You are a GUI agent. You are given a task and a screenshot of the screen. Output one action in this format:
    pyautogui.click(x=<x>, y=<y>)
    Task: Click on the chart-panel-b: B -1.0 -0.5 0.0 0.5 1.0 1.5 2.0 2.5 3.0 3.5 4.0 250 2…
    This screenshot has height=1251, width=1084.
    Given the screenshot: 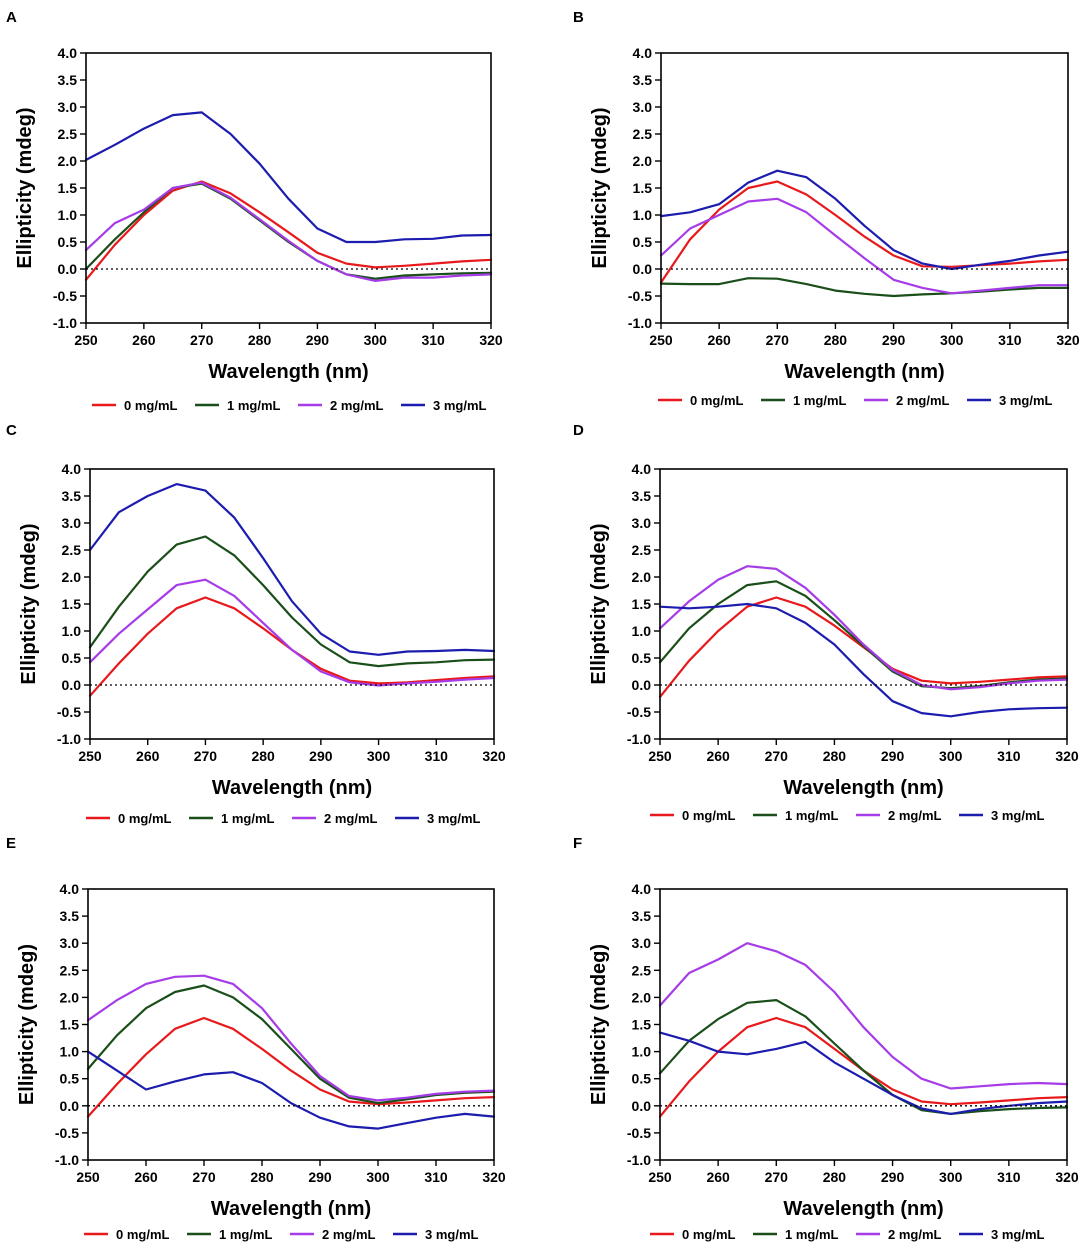 What is the action you would take?
    pyautogui.click(x=826, y=208)
    